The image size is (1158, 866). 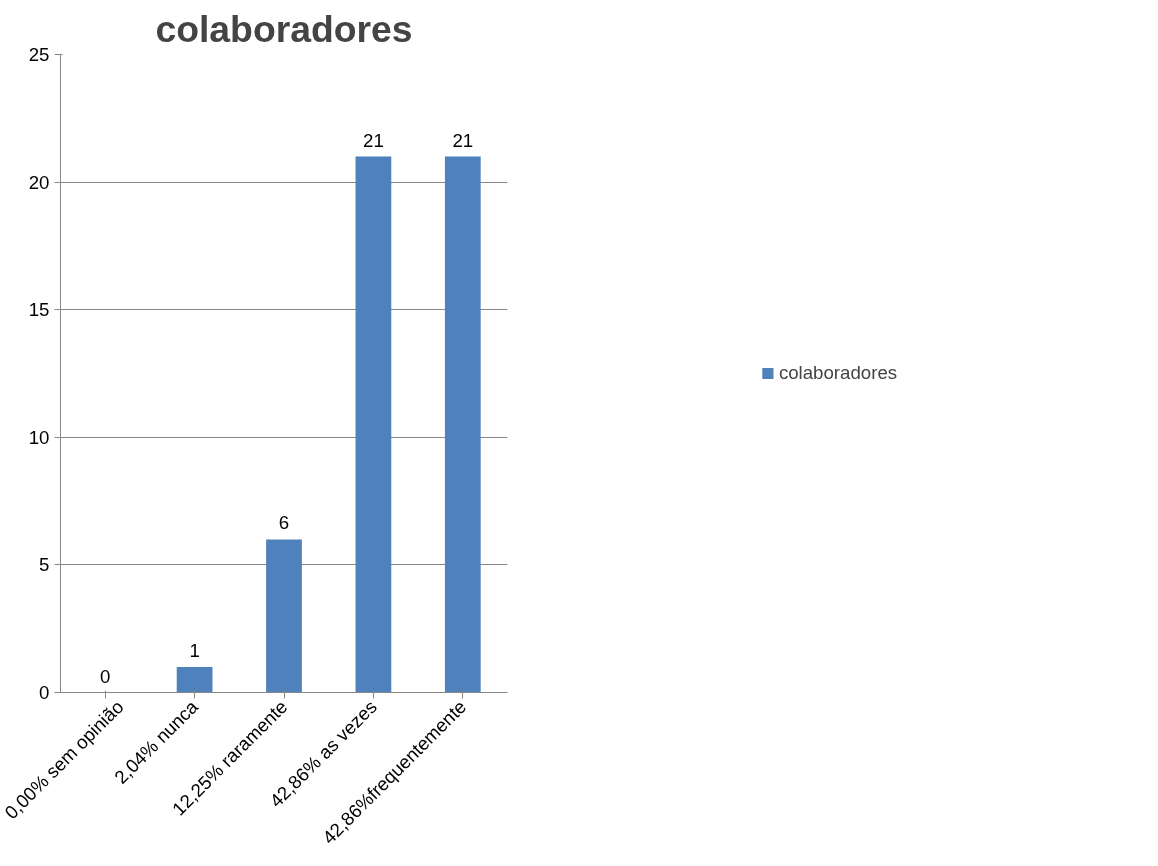 I want to click on data-label: 6, so click(x=284, y=523).